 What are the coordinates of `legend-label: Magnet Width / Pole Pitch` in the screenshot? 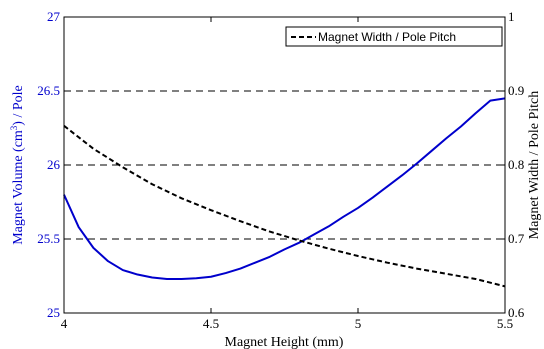 It's located at (387, 37).